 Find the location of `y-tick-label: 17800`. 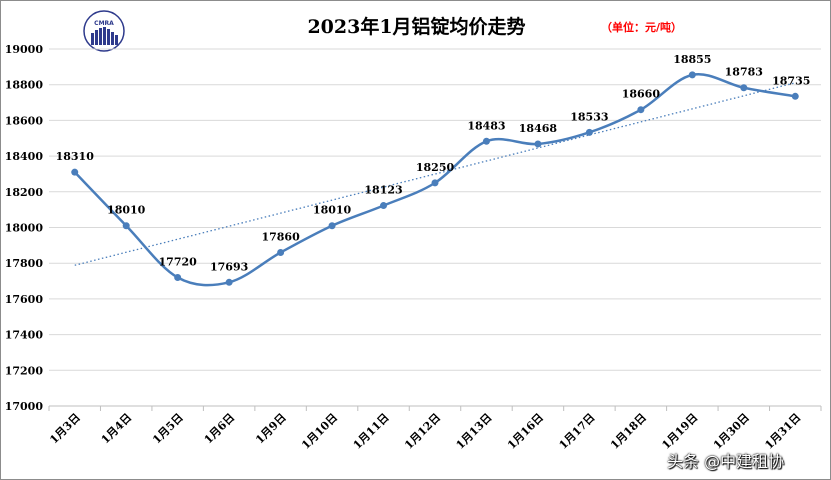

y-tick-label: 17800 is located at coordinates (24, 263).